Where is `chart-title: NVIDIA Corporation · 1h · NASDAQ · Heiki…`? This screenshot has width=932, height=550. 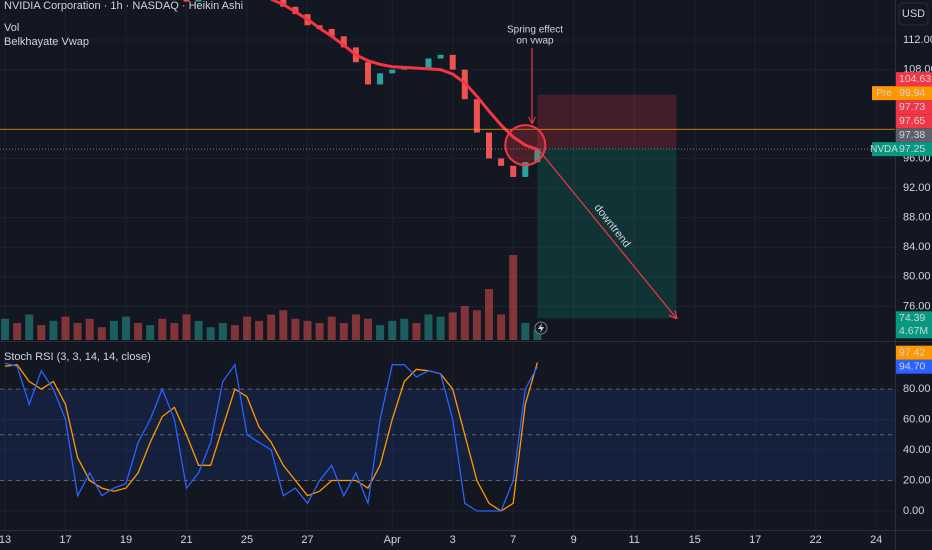
chart-title: NVIDIA Corporation · 1h · NASDAQ · Heiki… is located at coordinates (123, 6).